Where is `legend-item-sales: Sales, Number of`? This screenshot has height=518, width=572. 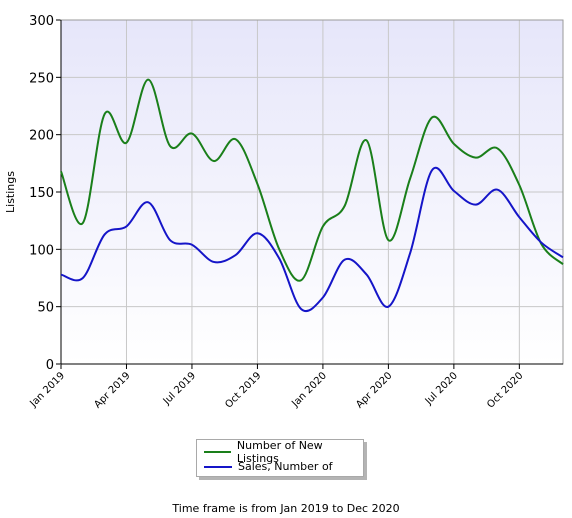
legend-item-sales: Sales, Number of is located at coordinates (280, 466).